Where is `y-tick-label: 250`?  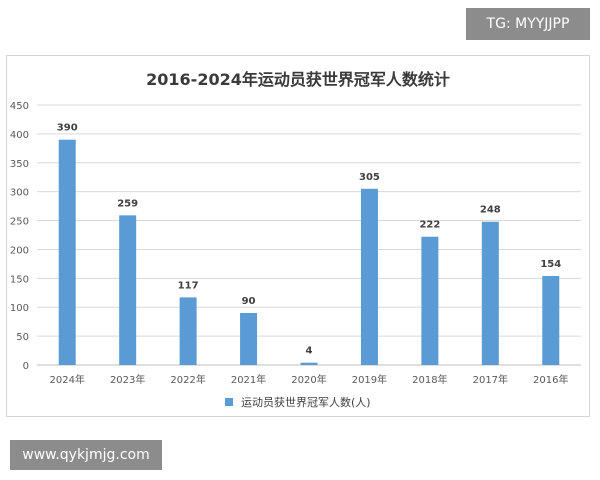
y-tick-label: 250 is located at coordinates (19, 222).